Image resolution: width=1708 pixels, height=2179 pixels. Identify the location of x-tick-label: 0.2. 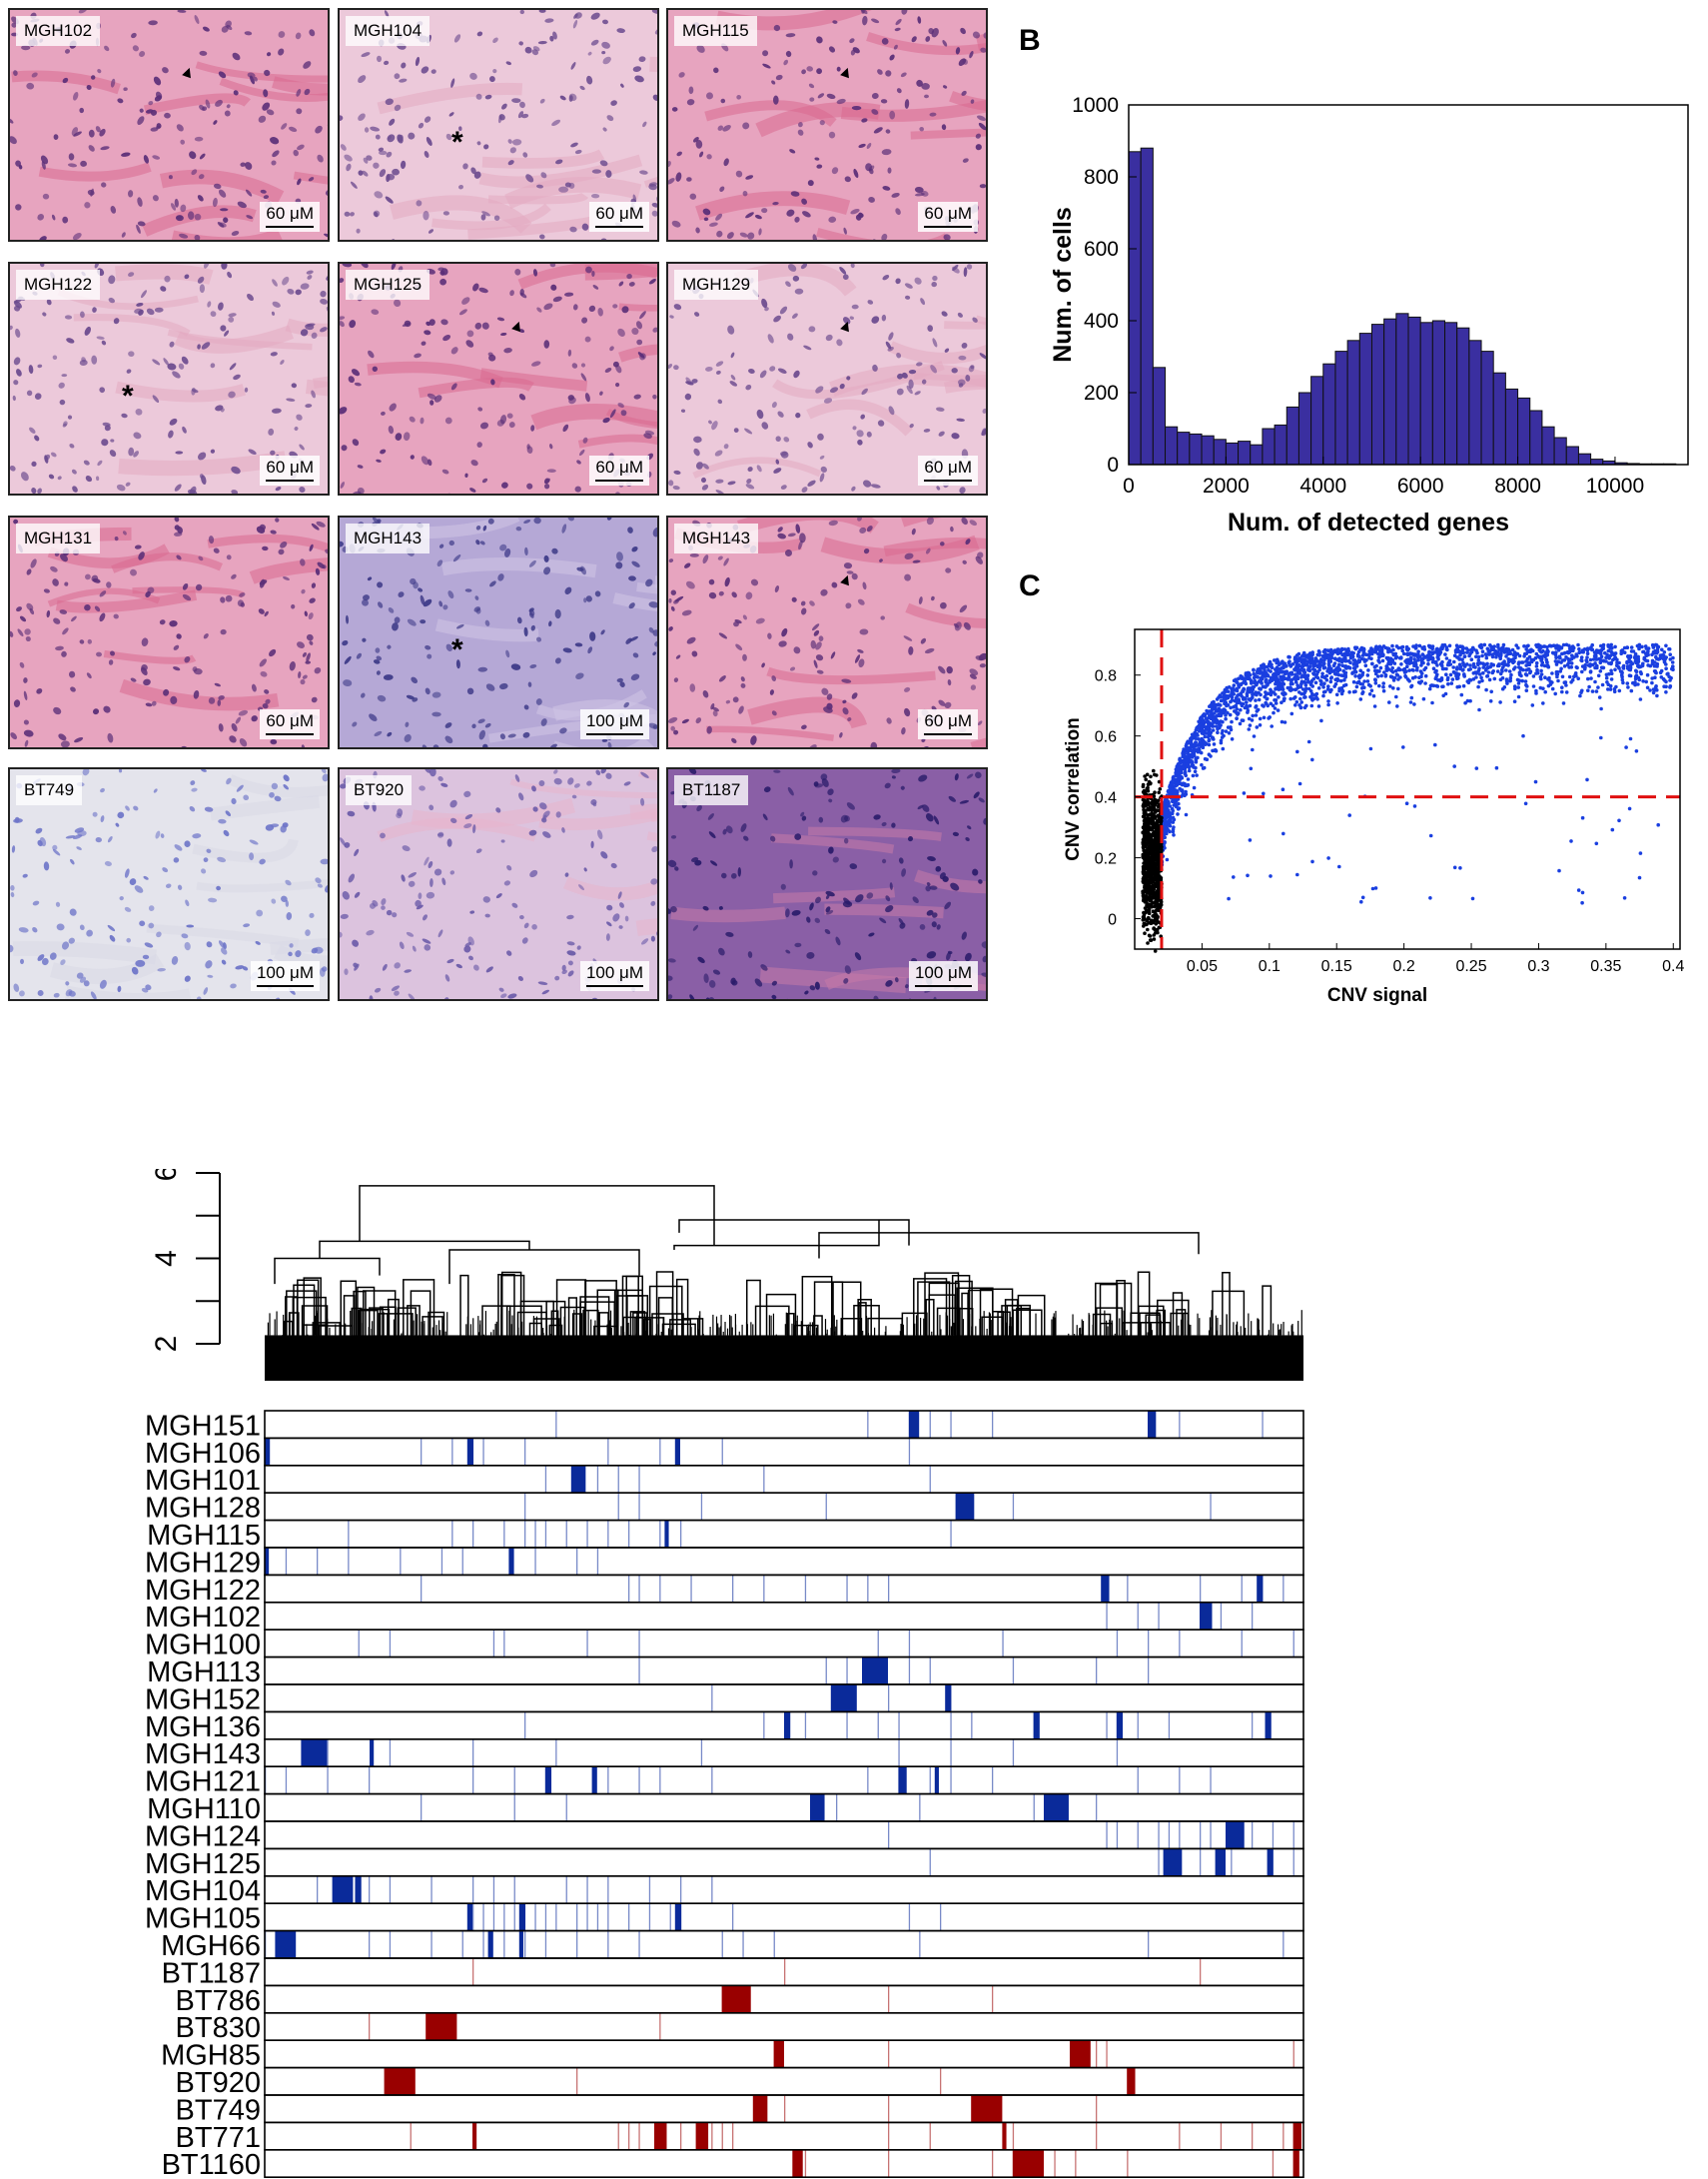
(1404, 966).